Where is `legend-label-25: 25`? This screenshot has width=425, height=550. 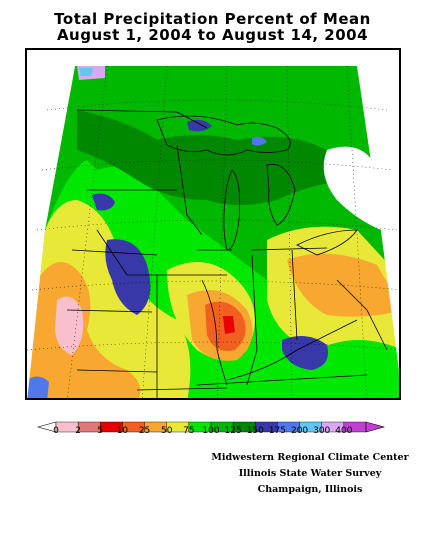 legend-label-25: 25 is located at coordinates (144, 431).